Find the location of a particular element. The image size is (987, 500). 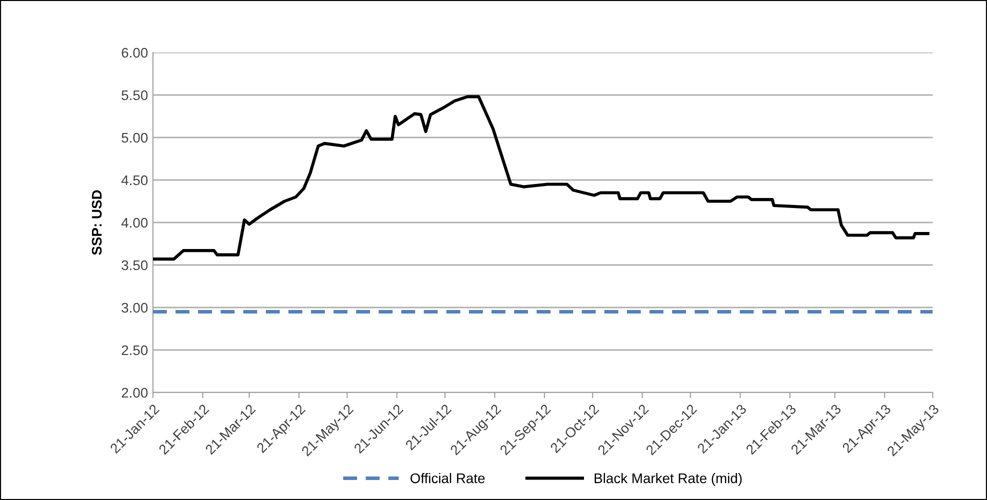

y-axis-title: SSP: USD is located at coordinates (97, 222).